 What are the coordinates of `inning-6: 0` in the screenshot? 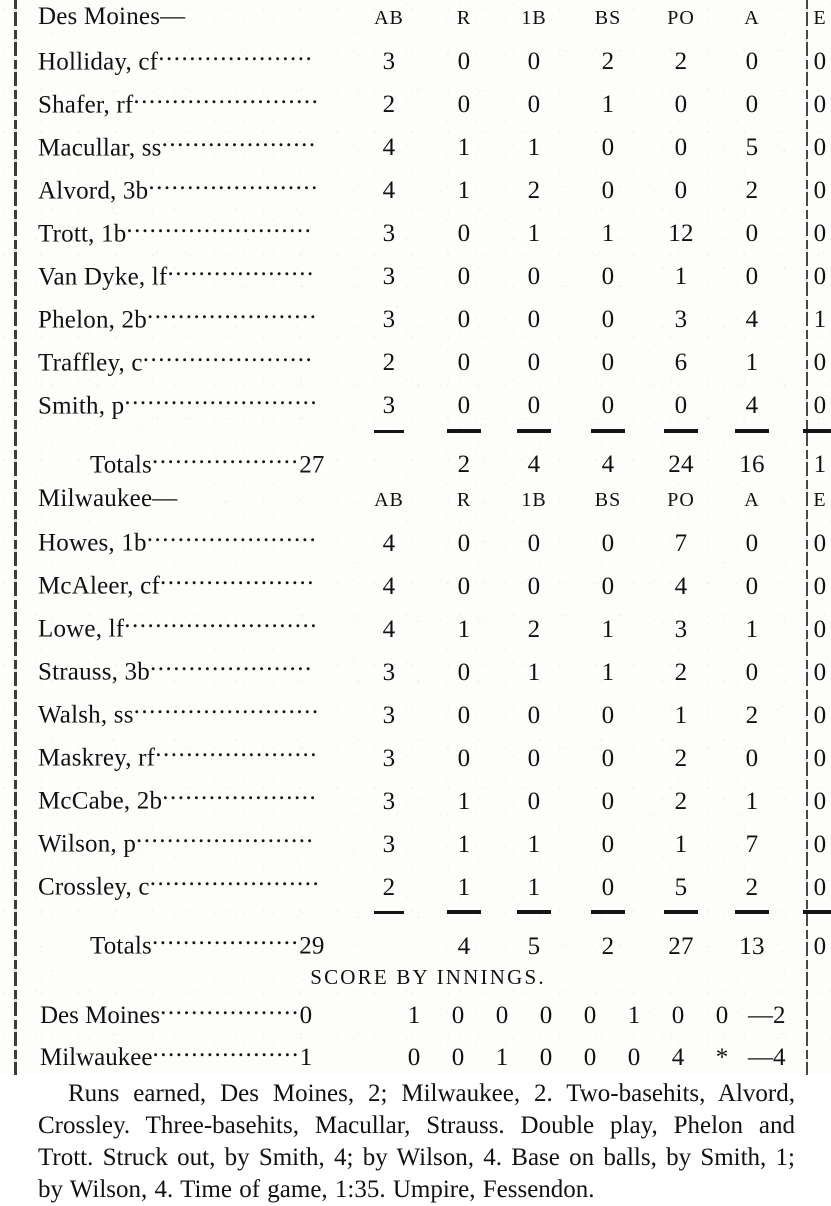 It's located at (590, 1015).